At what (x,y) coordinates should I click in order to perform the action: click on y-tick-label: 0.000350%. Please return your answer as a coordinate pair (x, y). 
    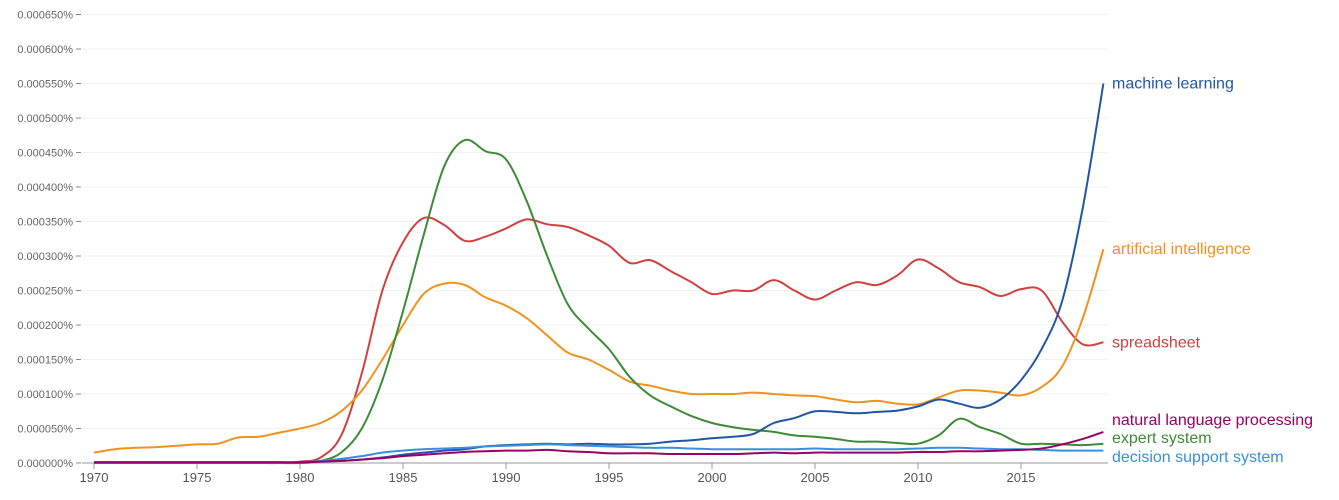
    Looking at the image, I should click on (45, 223).